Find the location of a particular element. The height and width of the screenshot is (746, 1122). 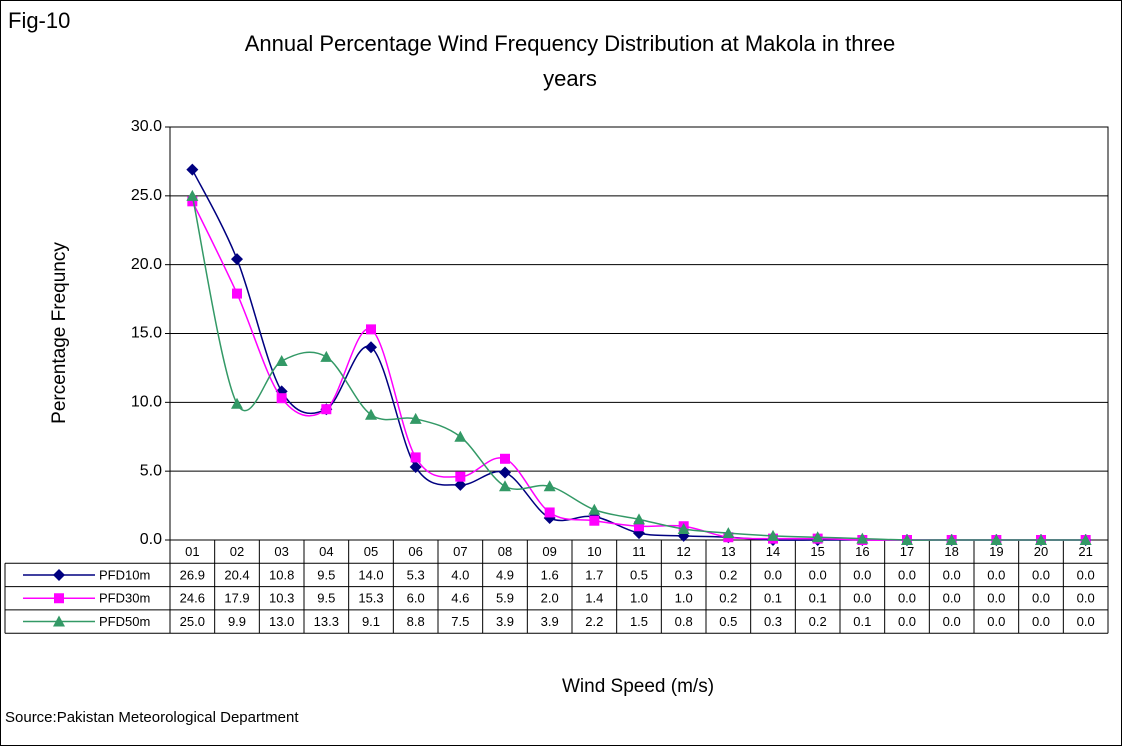

y-tick-label: 10.0 is located at coordinates (146, 402).